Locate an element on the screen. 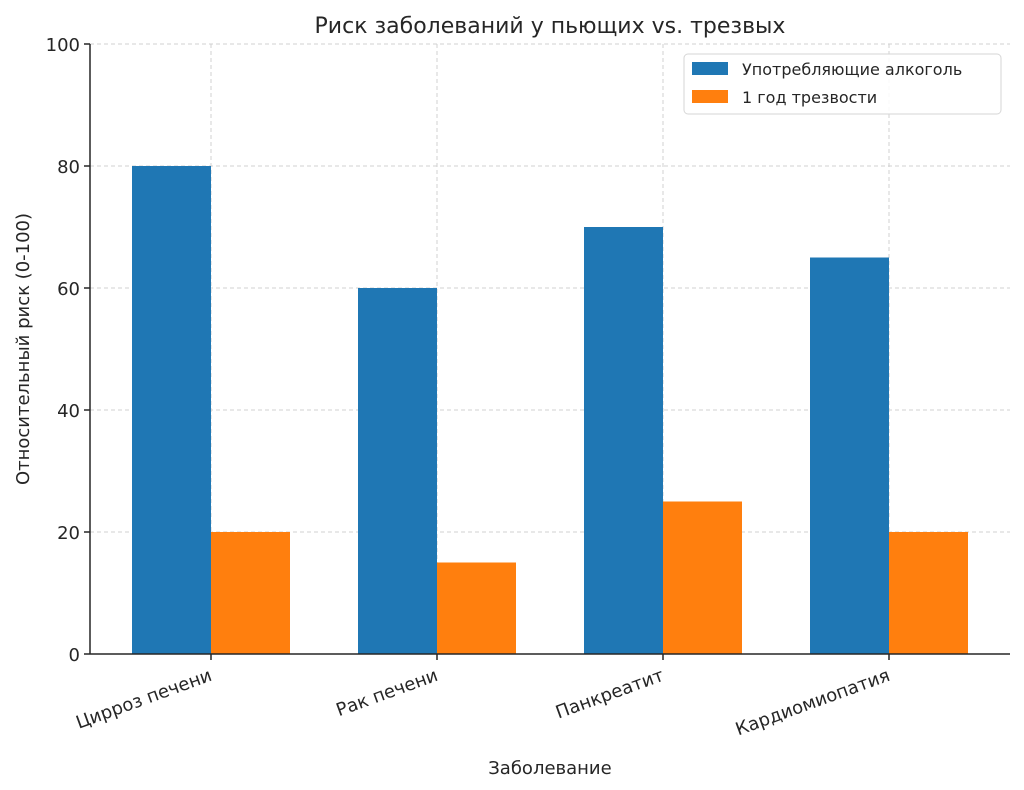 The width and height of the screenshot is (1024, 790). x-tick-label: Кардиомиопатия is located at coordinates (813, 702).